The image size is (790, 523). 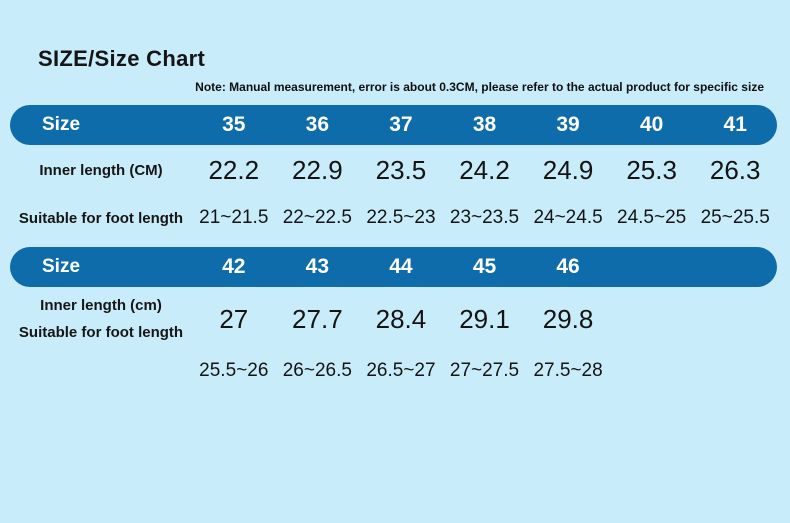 What do you see at coordinates (651, 169) in the screenshot?
I see `inner-length-value: 25.3` at bounding box center [651, 169].